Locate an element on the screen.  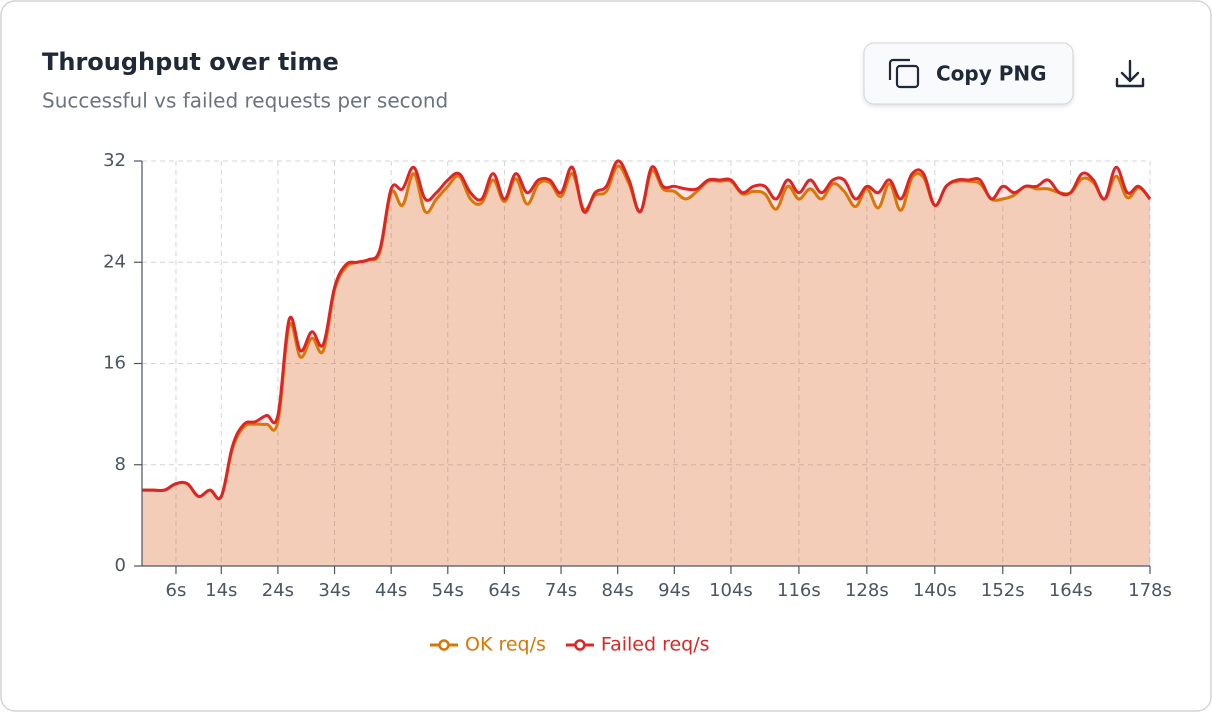
y-tick-label: 24 is located at coordinates (114, 261).